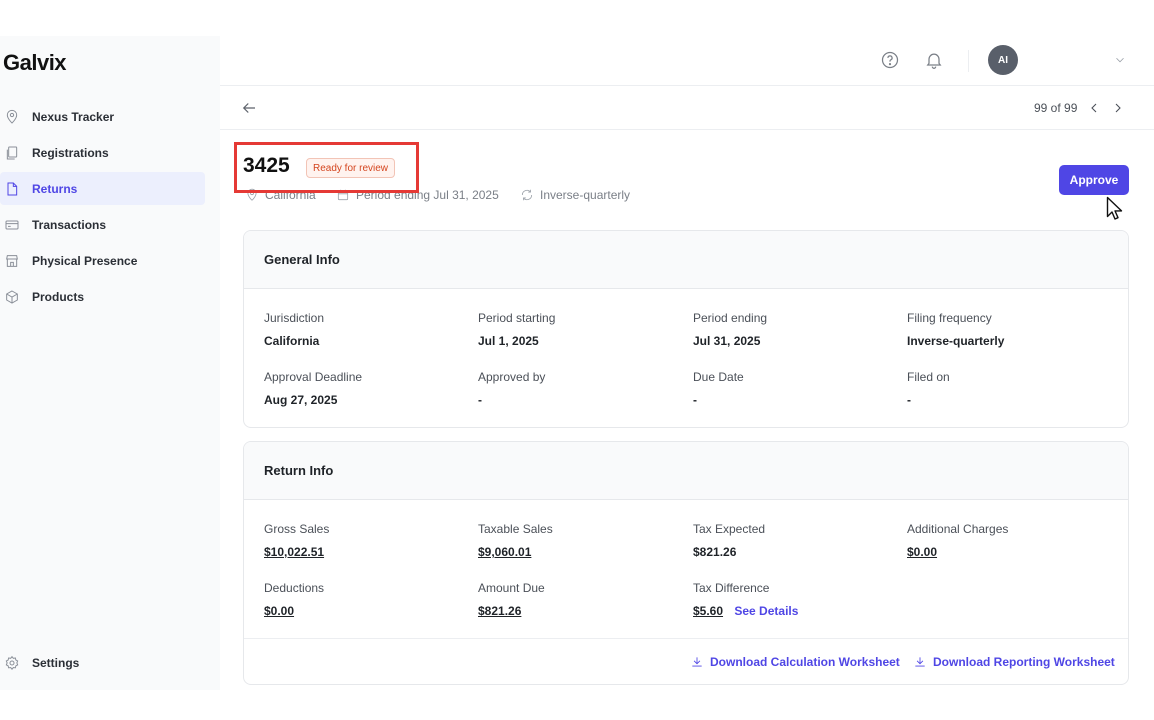 The height and width of the screenshot is (720, 1154). What do you see at coordinates (686, 471) in the screenshot?
I see `card-title: Return Info` at bounding box center [686, 471].